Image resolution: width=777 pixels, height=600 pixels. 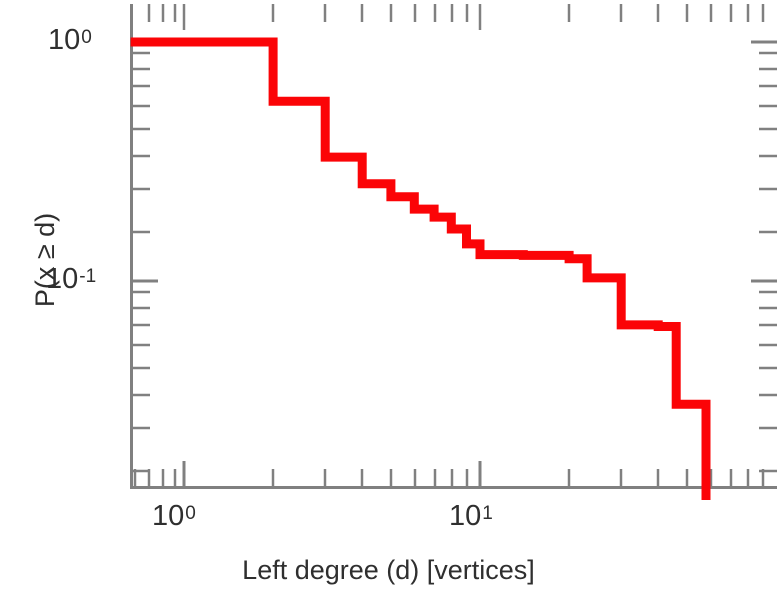 I want to click on x-tick-label-1e0: 10⁰, so click(x=174, y=516).